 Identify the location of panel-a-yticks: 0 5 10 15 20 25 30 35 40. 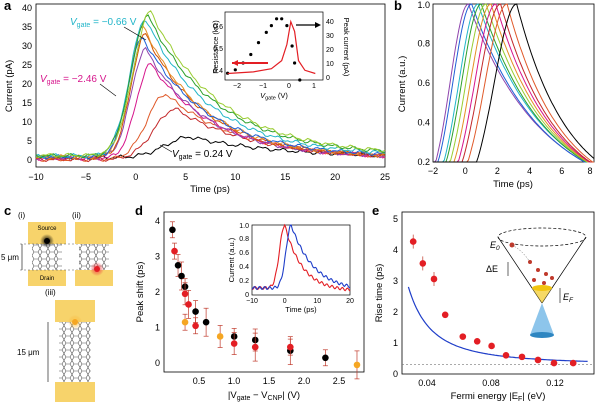
(27, 84).